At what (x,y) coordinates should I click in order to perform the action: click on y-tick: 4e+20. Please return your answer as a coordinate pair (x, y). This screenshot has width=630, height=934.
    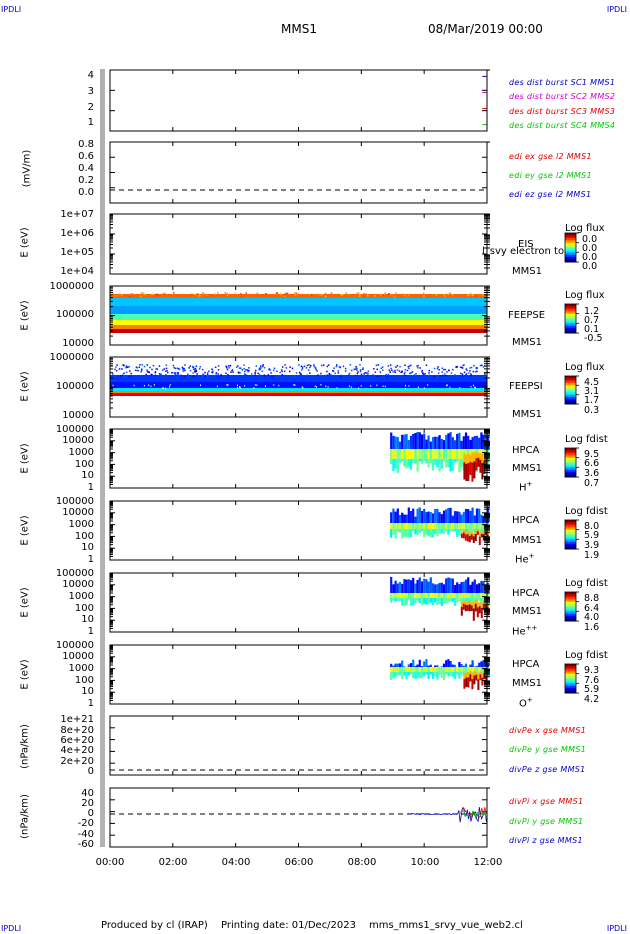
    Looking at the image, I should click on (77, 750).